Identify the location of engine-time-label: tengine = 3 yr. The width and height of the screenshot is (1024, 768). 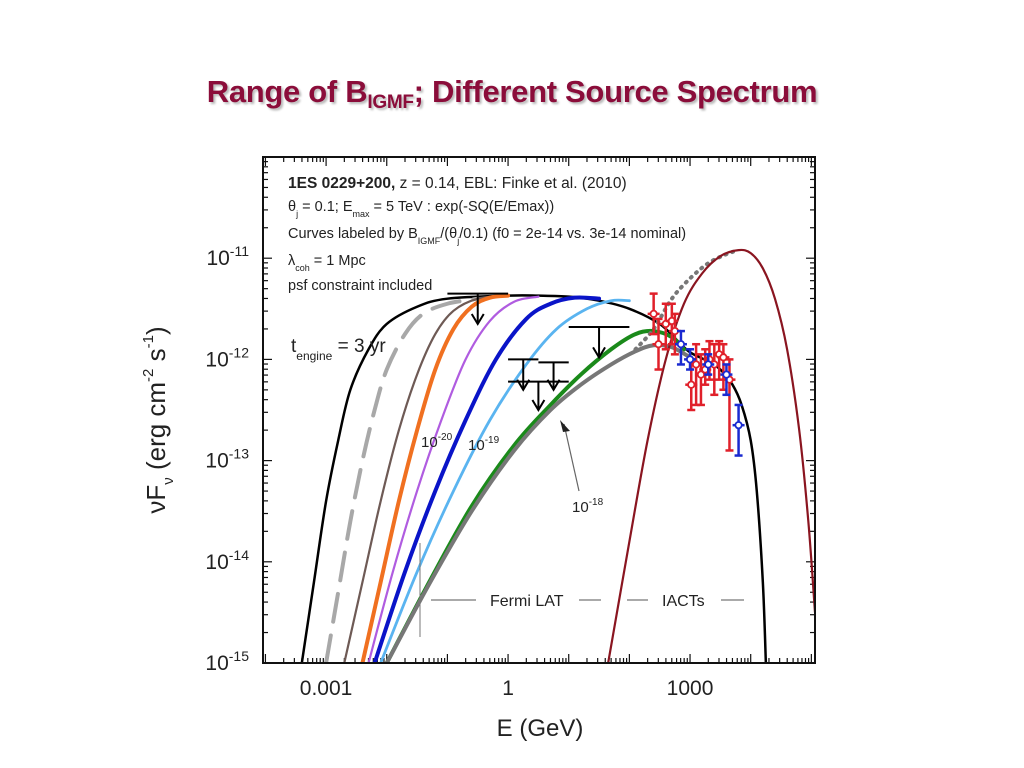
(338, 349).